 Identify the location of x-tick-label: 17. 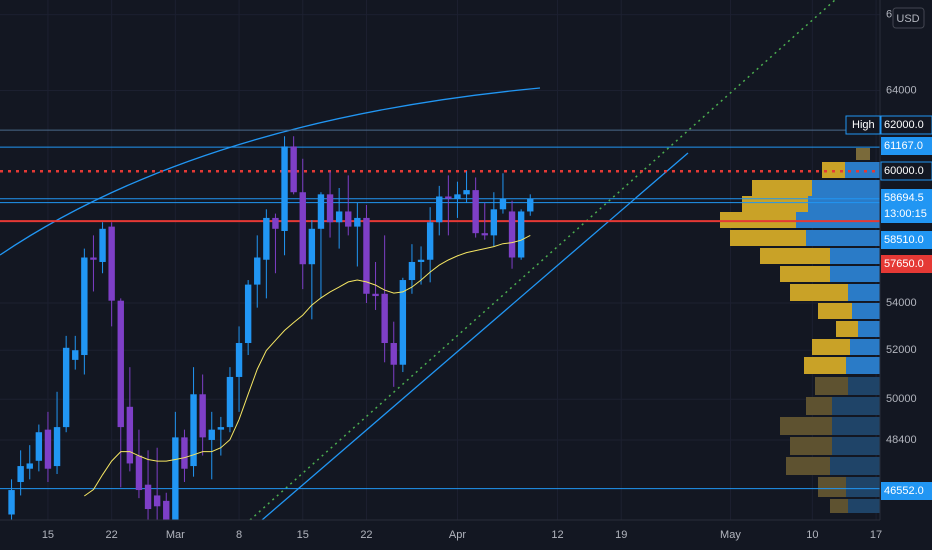
(876, 535).